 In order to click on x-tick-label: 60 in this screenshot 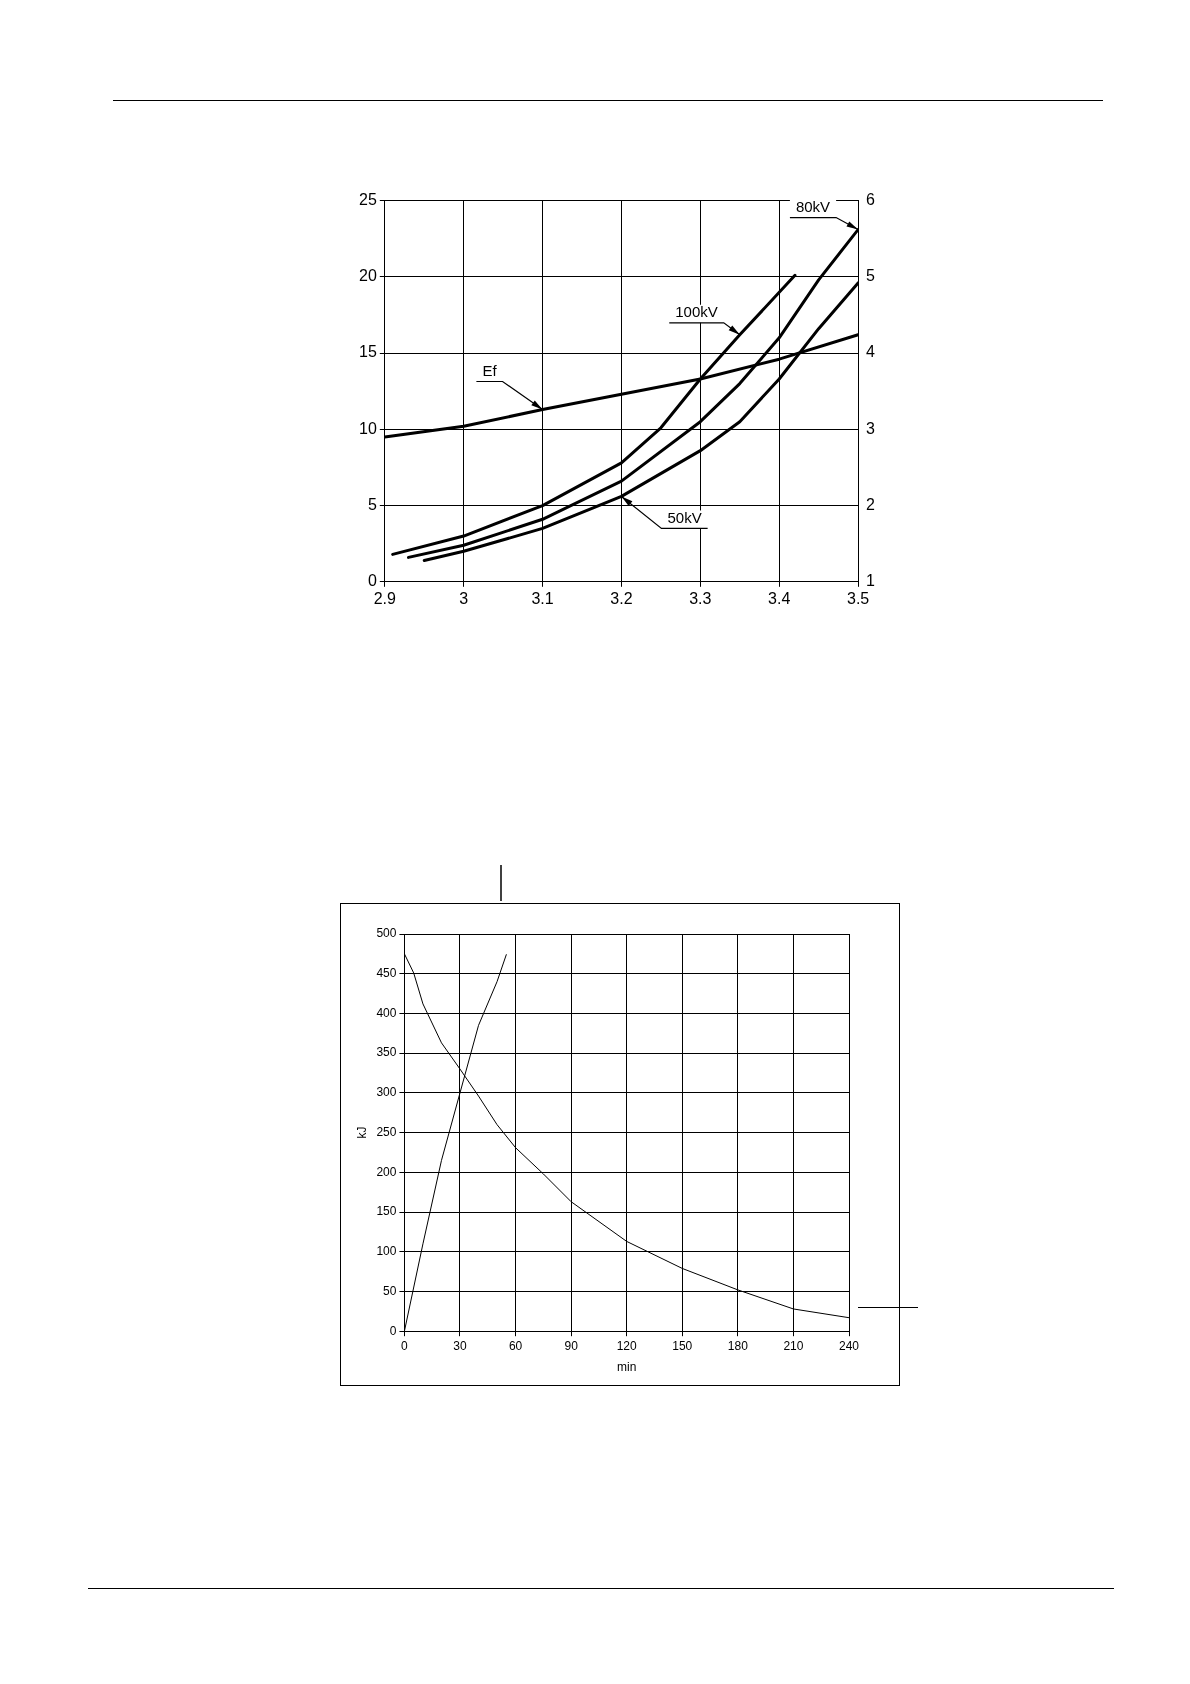, I will do `click(515, 1345)`.